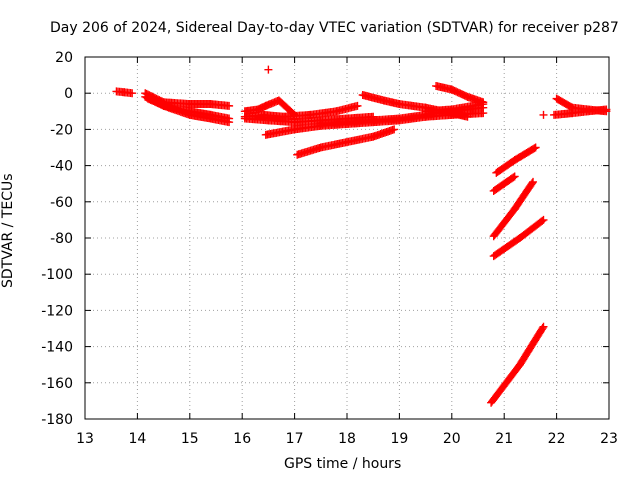 This screenshot has width=640, height=480. What do you see at coordinates (61, 130) in the screenshot?
I see `y-tick-label: -20` at bounding box center [61, 130].